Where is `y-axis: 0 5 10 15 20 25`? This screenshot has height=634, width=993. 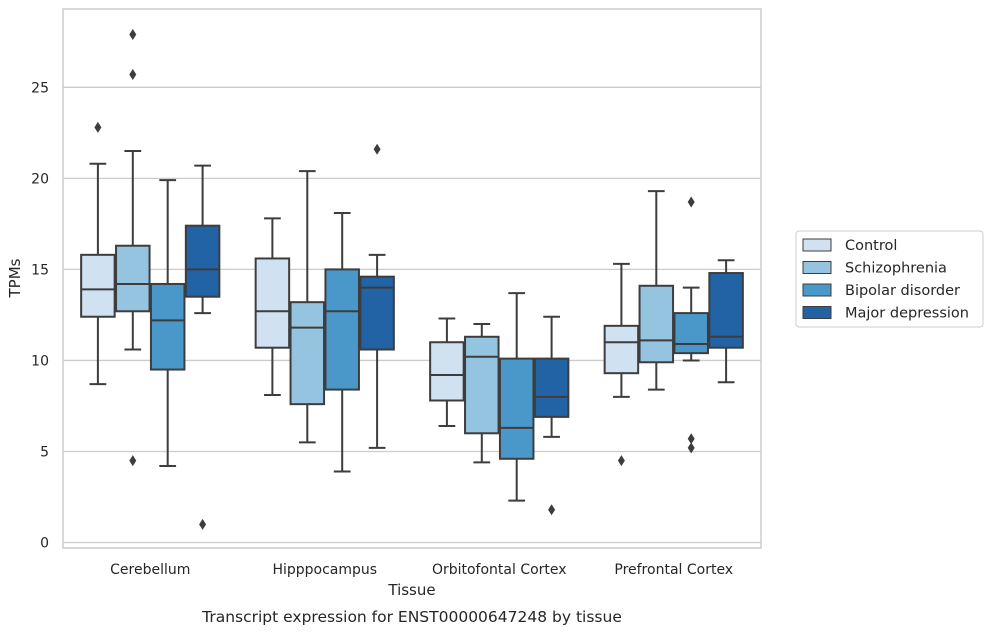
y-axis: 0 5 10 15 20 25 is located at coordinates (40, 315).